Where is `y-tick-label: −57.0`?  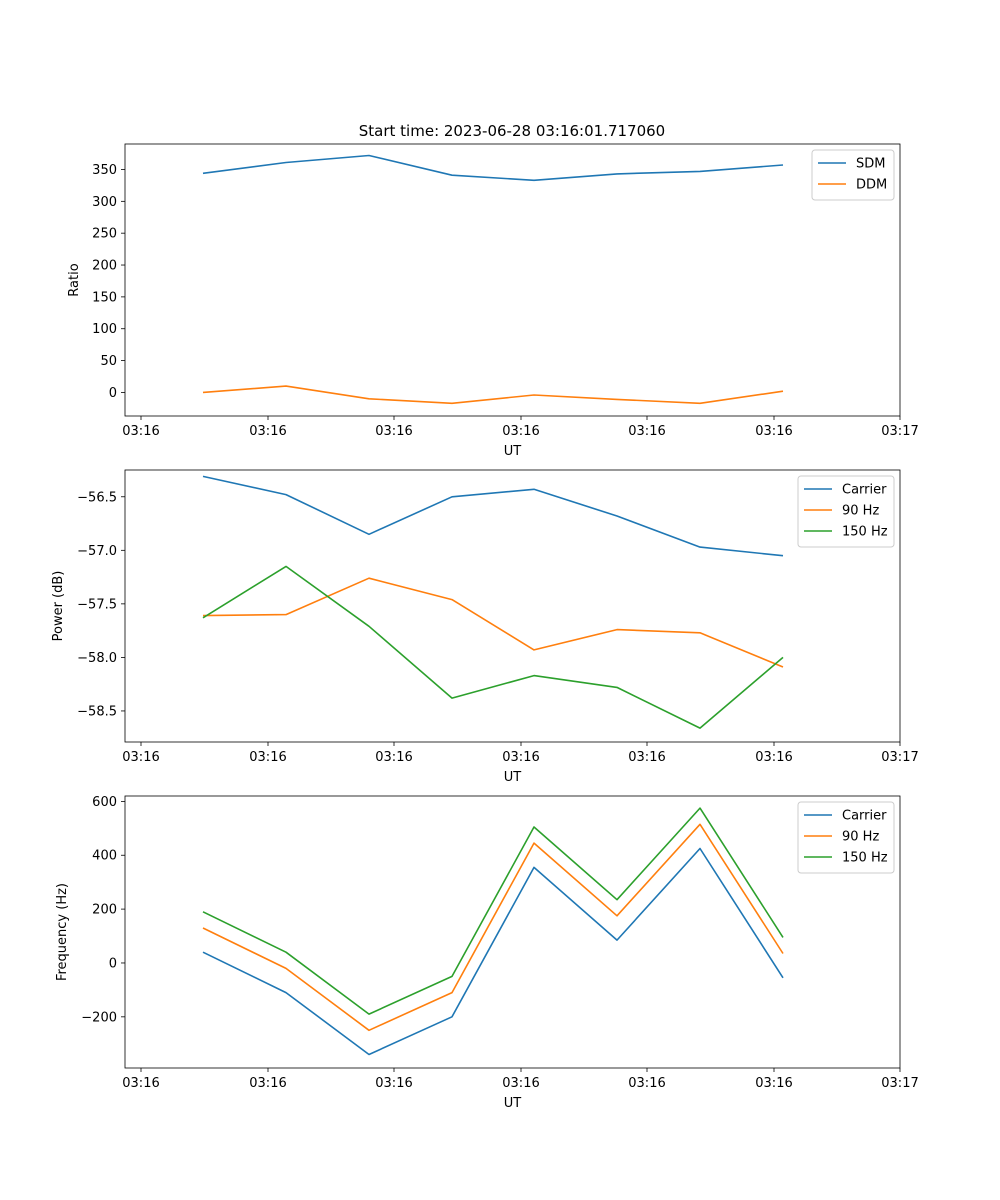
y-tick-label: −57.0 is located at coordinates (97, 551).